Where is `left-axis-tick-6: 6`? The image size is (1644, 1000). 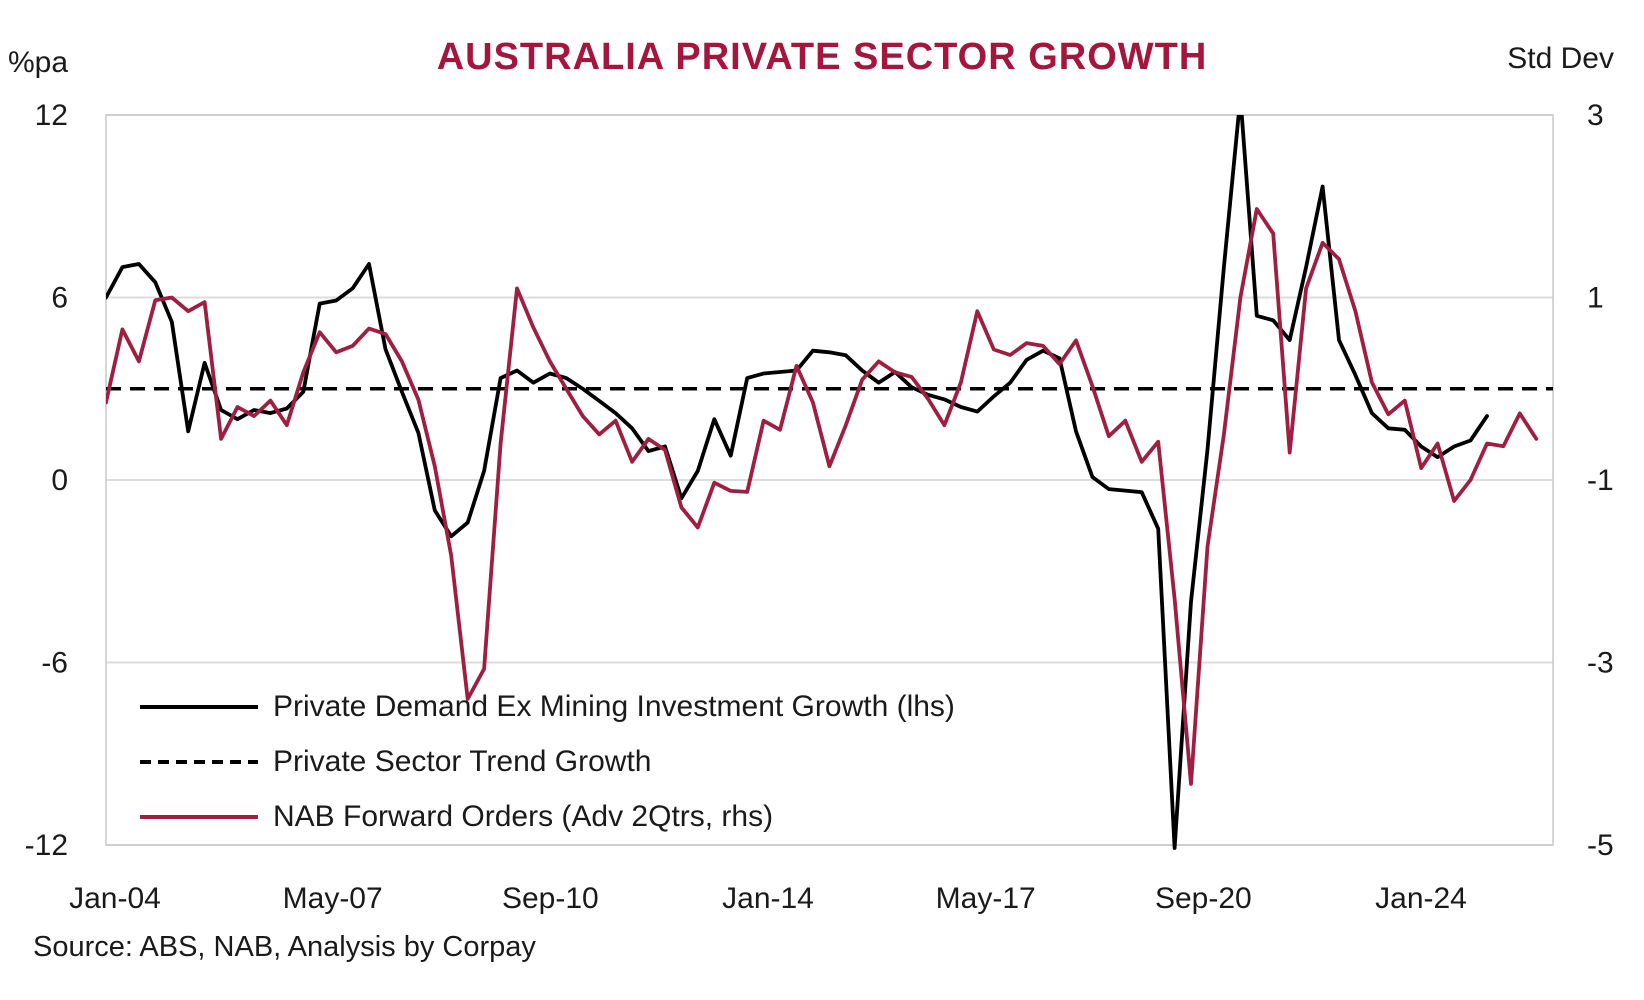
left-axis-tick-6: 6 is located at coordinates (59, 298).